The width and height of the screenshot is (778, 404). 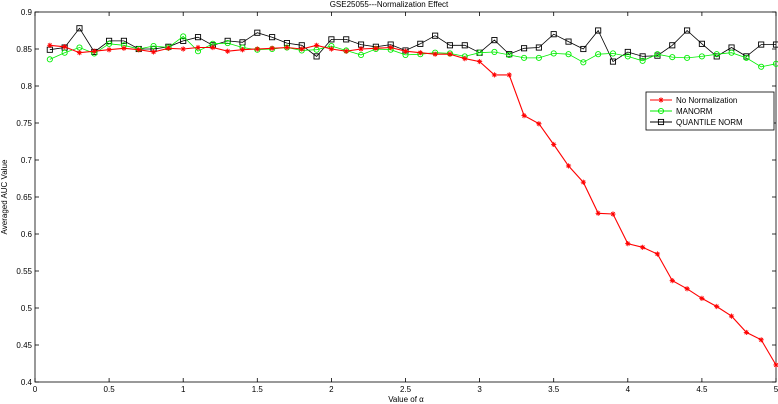 I want to click on y-tick-label: 0.85, so click(x=24, y=49).